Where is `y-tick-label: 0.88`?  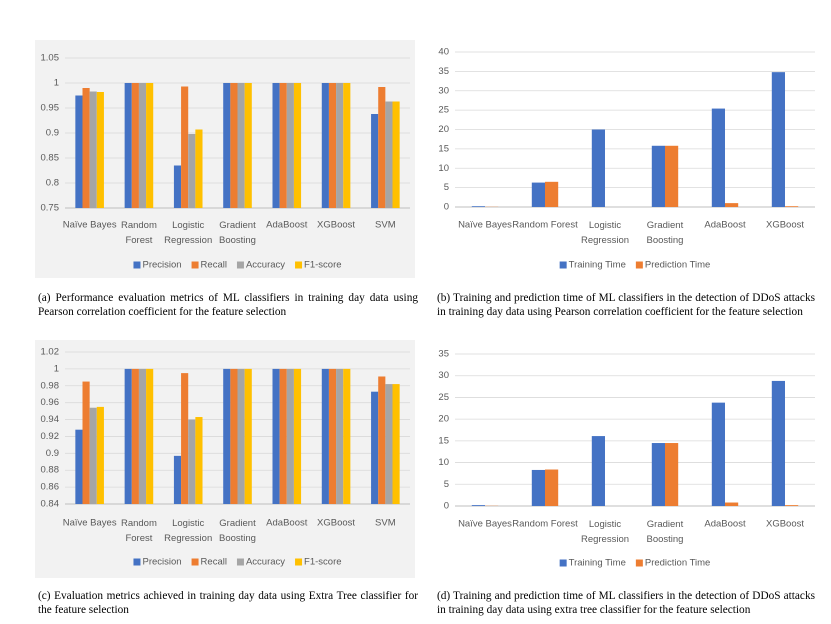
y-tick-label: 0.88 is located at coordinates (50, 470).